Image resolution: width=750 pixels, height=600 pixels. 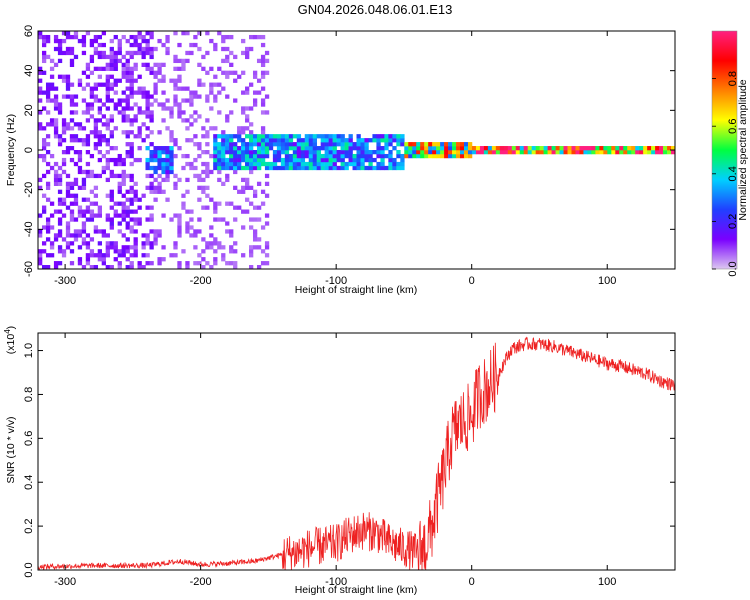 I want to click on spectrogram-x-tick-label: -100, so click(x=336, y=281).